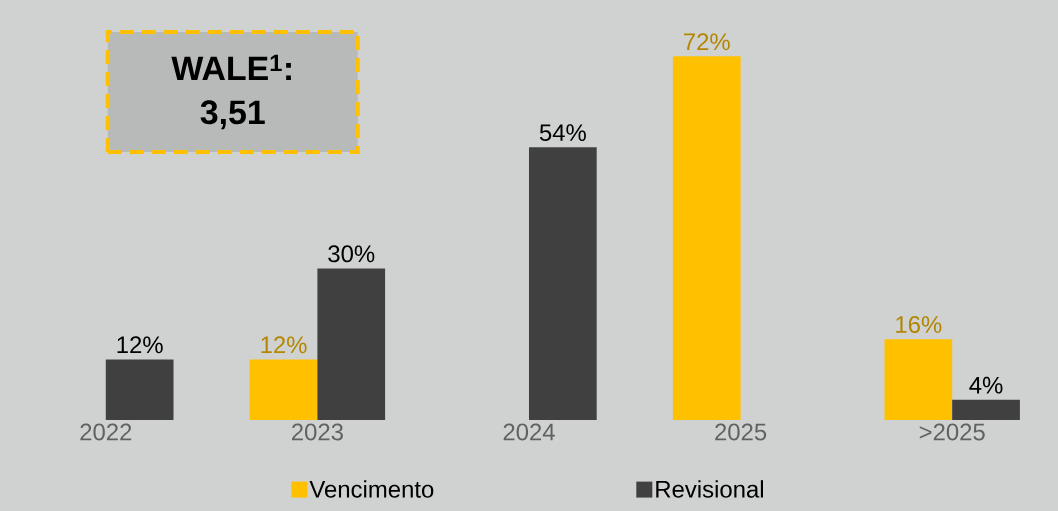 This screenshot has width=1058, height=511. Describe the element at coordinates (351, 254) in the screenshot. I see `data-label: 30%` at that location.